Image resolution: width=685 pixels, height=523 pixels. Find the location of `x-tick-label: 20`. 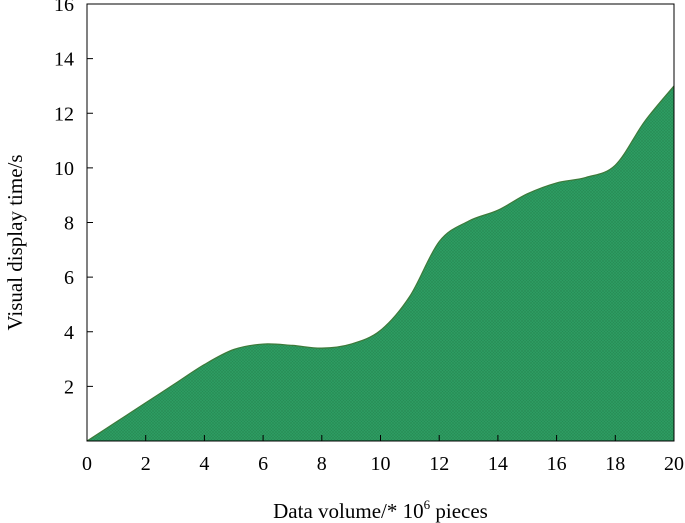

x-tick-label: 20 is located at coordinates (674, 464).